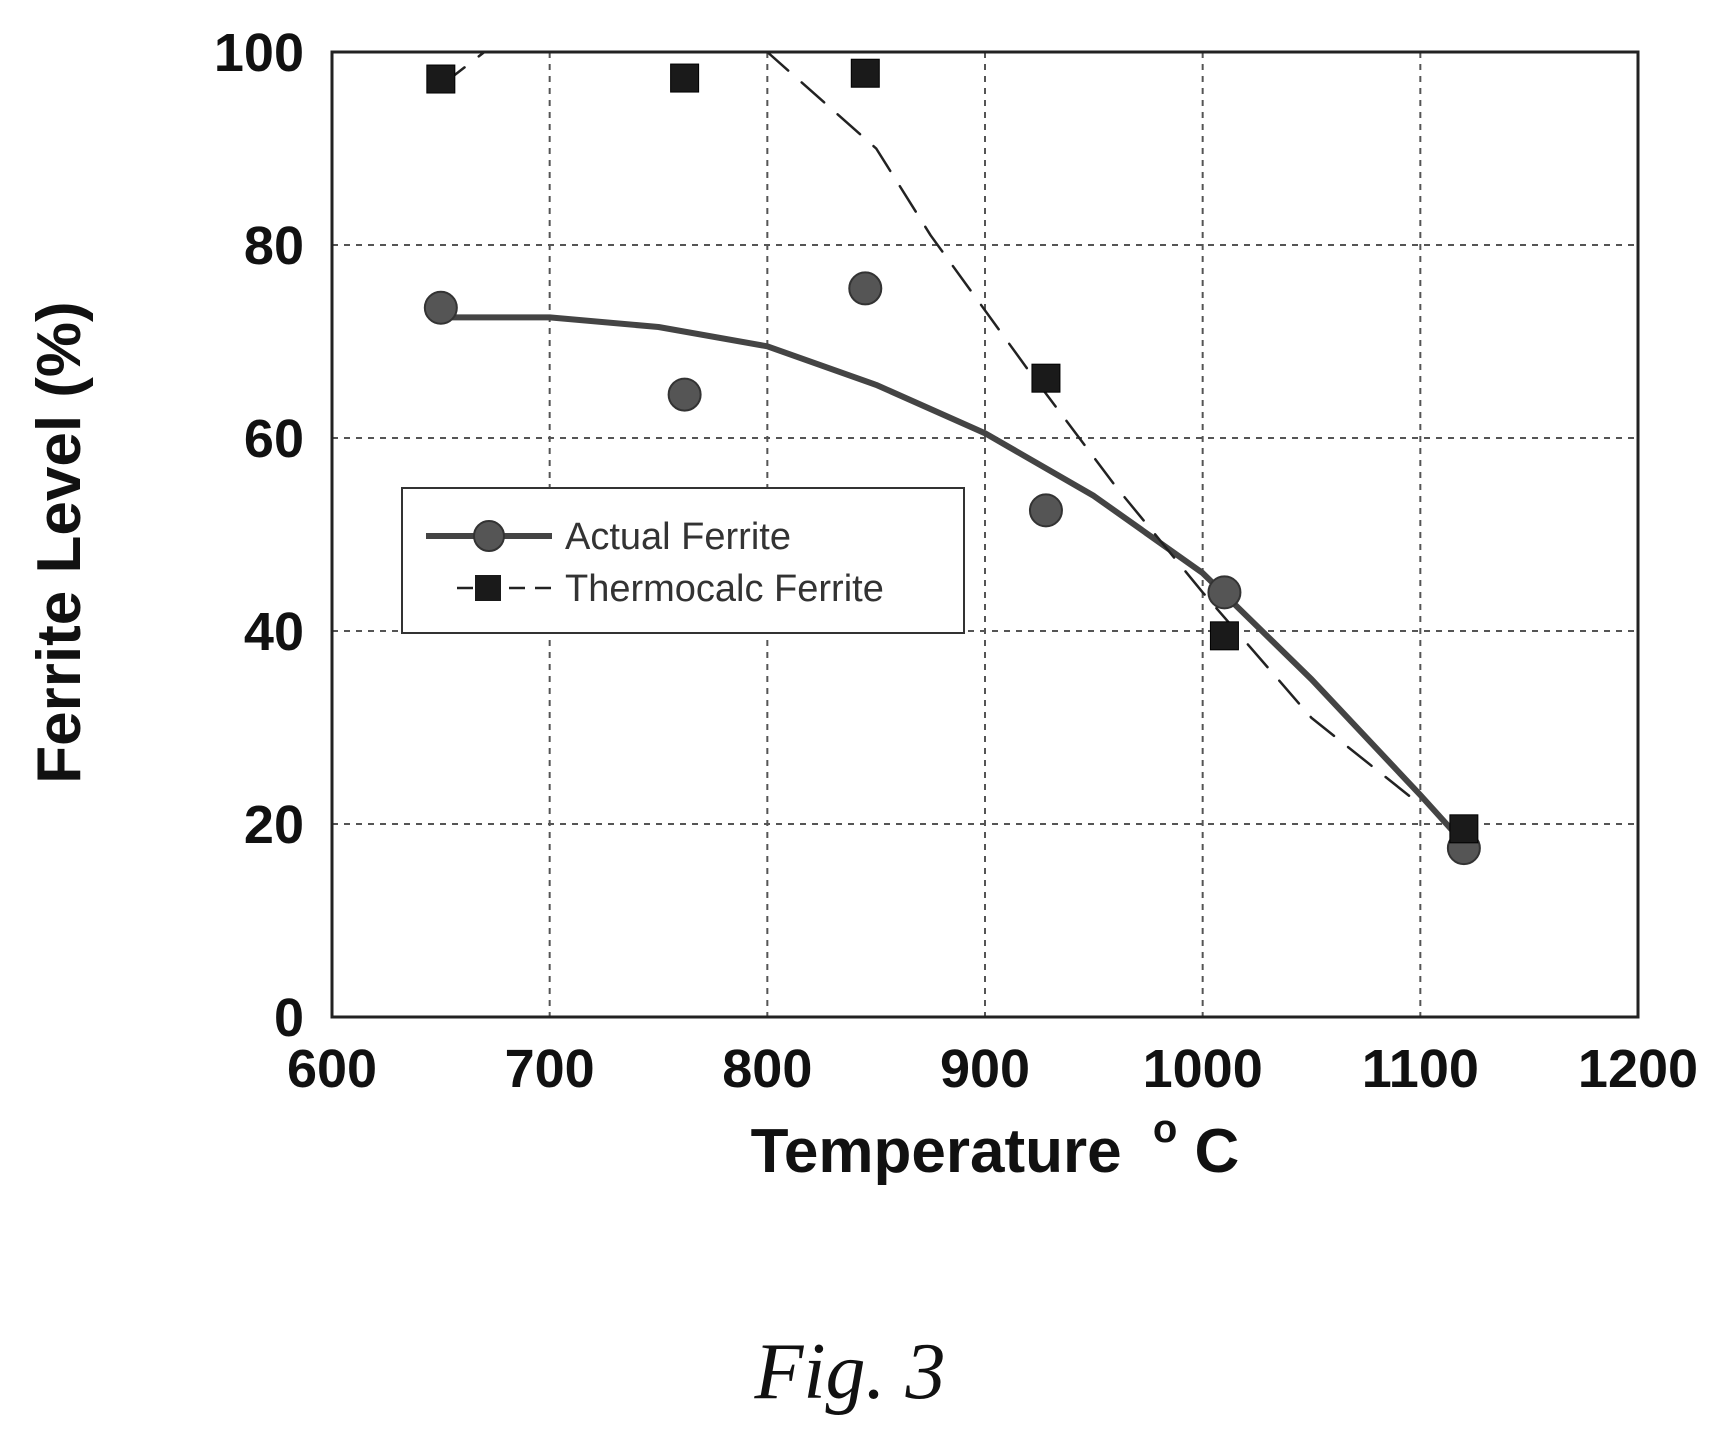 The image size is (1721, 1442). Describe the element at coordinates (274, 825) in the screenshot. I see `y-tick-label: 20` at that location.